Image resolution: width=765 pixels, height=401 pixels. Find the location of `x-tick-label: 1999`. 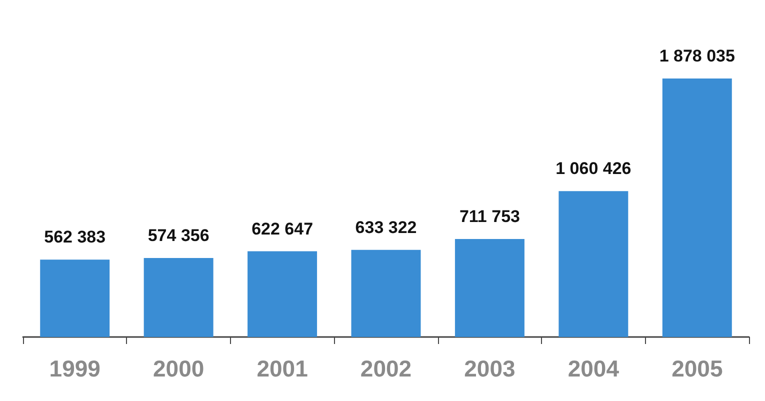

x-tick-label: 1999 is located at coordinates (74, 369).